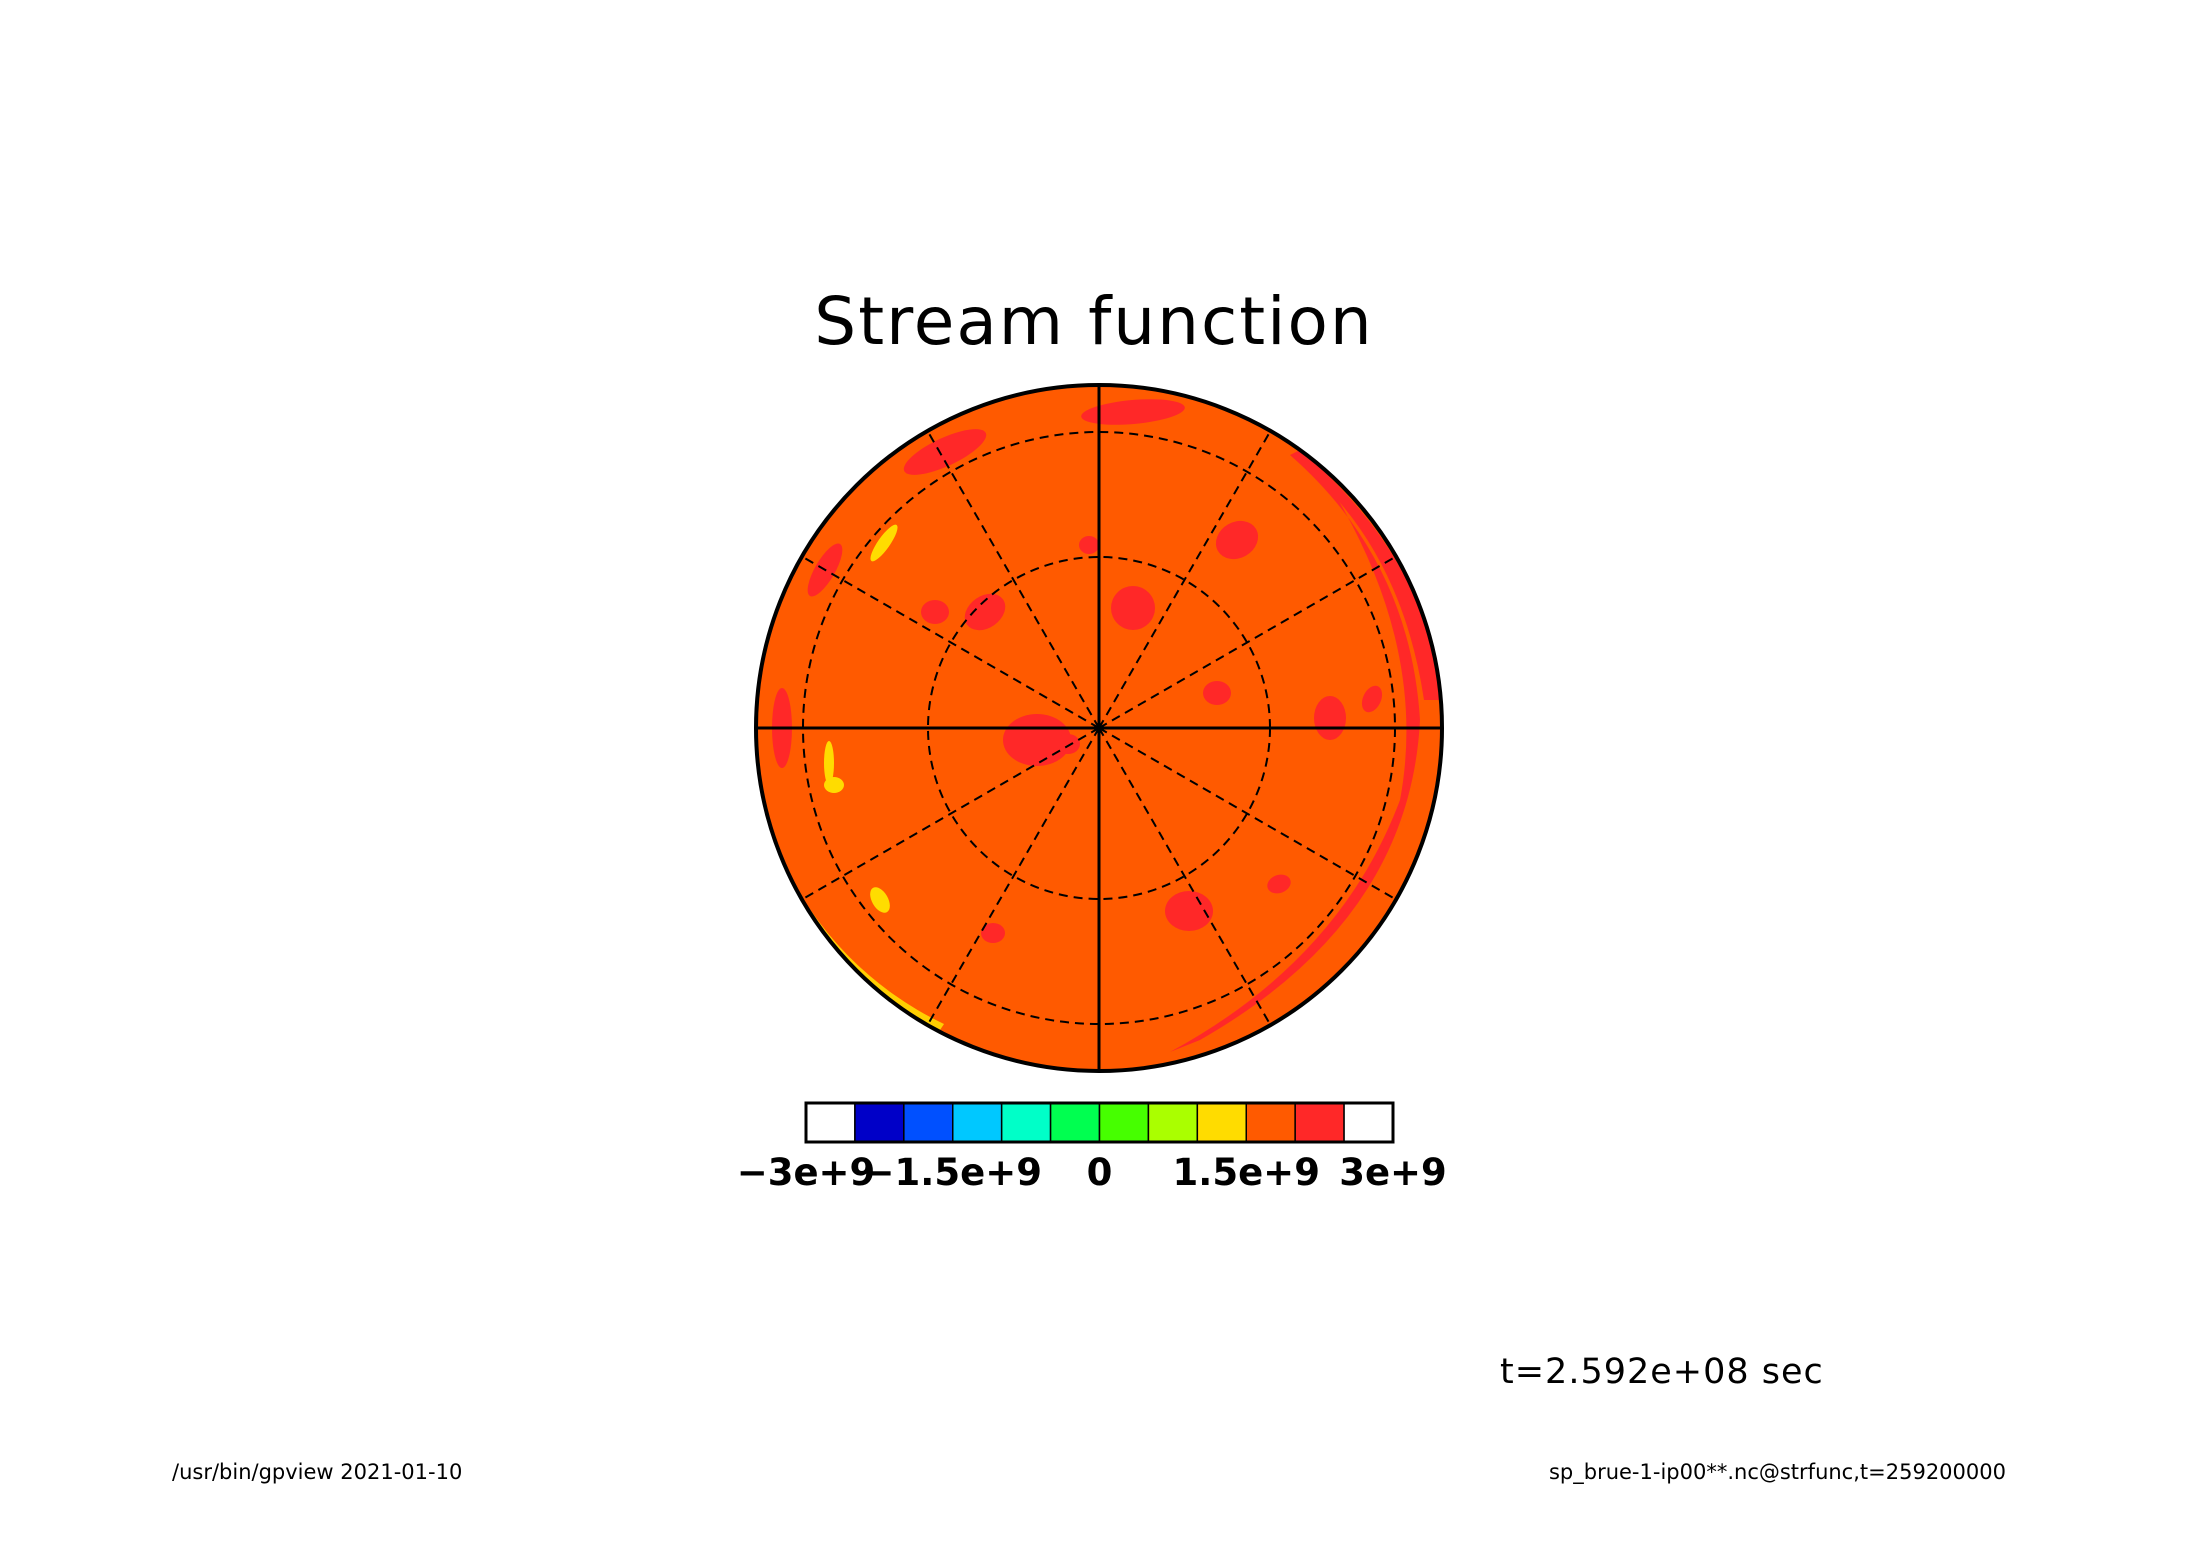 Image resolution: width=2188 pixels, height=1546 pixels. What do you see at coordinates (1100, 1172) in the screenshot?
I see `colorbar-tick-label: 0` at bounding box center [1100, 1172].